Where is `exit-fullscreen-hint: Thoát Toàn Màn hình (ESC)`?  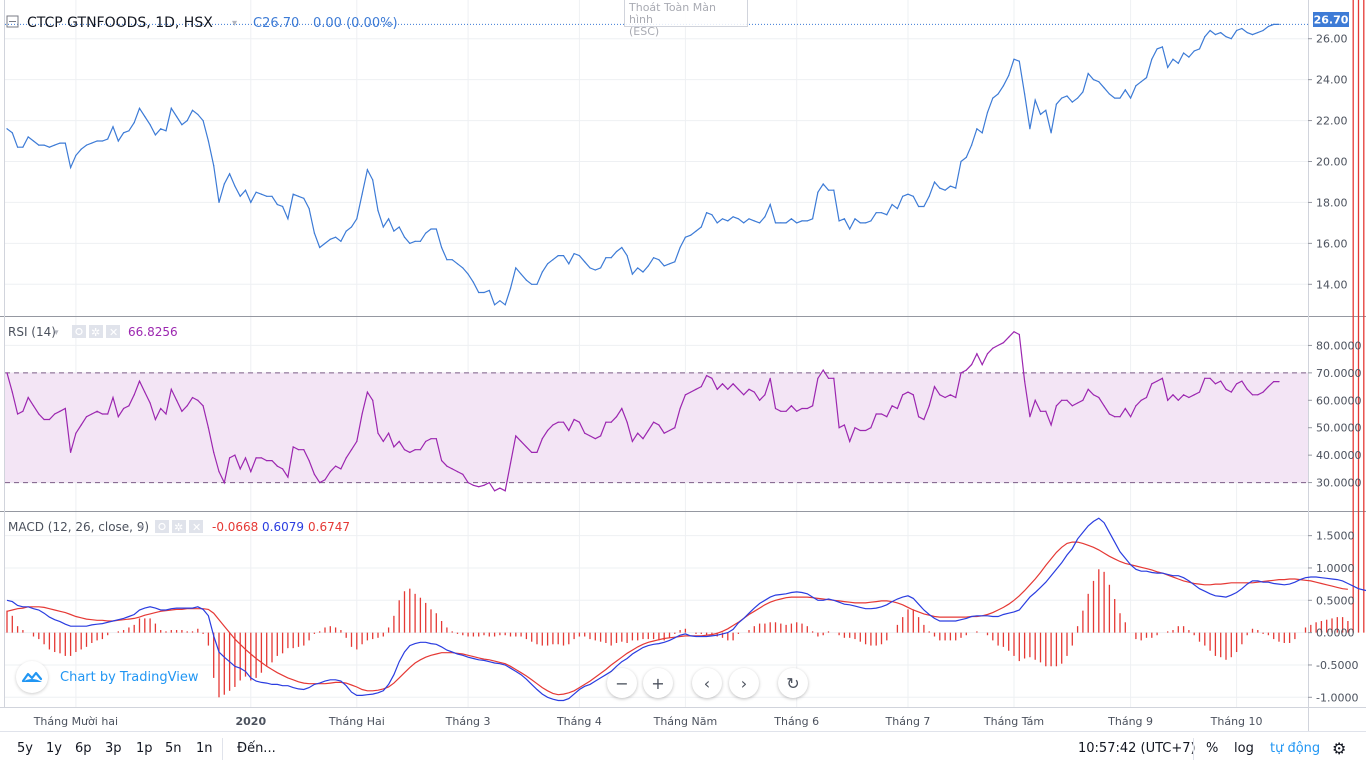 exit-fullscreen-hint: Thoát Toàn Màn hình (ESC) is located at coordinates (686, 19).